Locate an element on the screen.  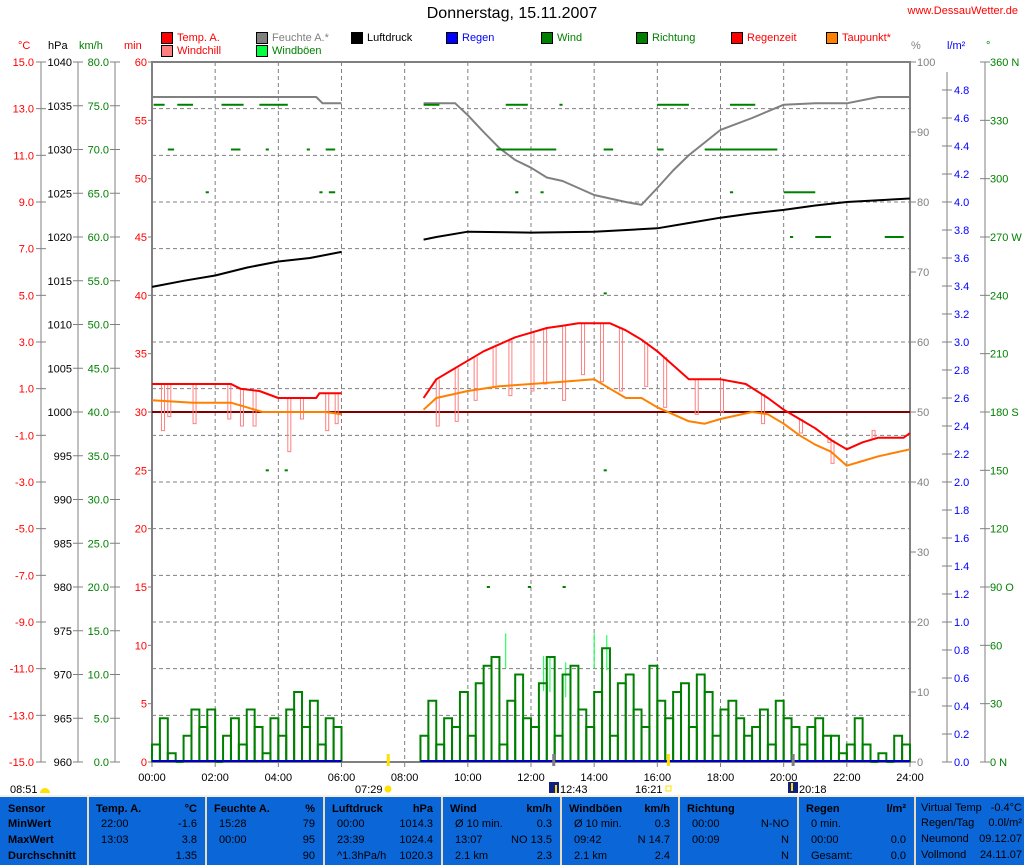
sunset-icon is located at coordinates (668, 788).